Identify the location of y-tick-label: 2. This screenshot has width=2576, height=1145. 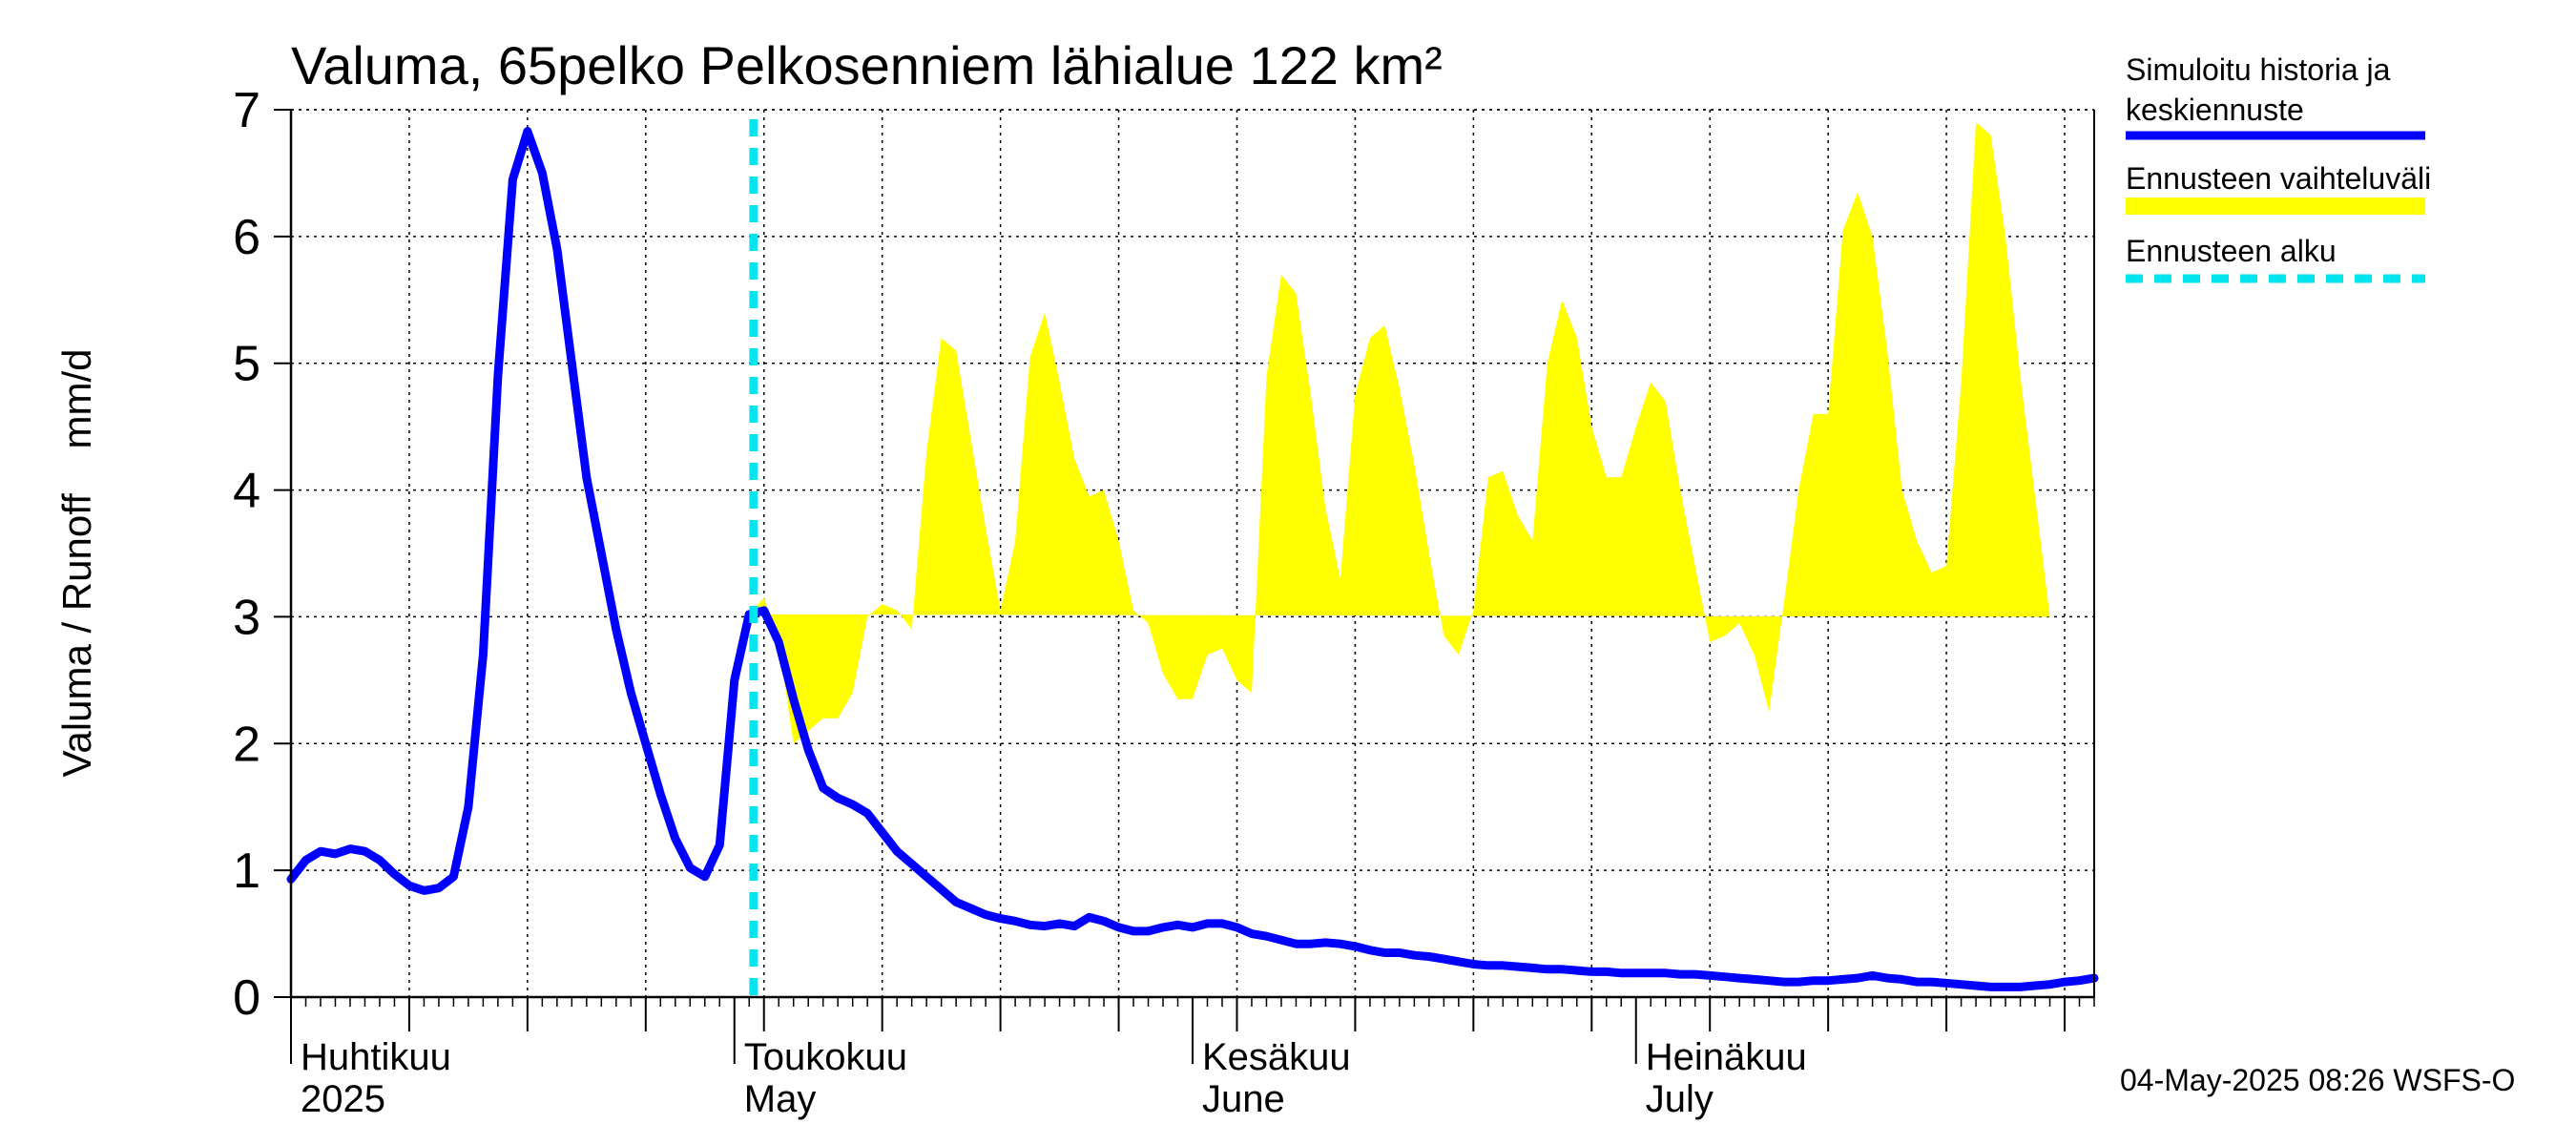
(246, 745).